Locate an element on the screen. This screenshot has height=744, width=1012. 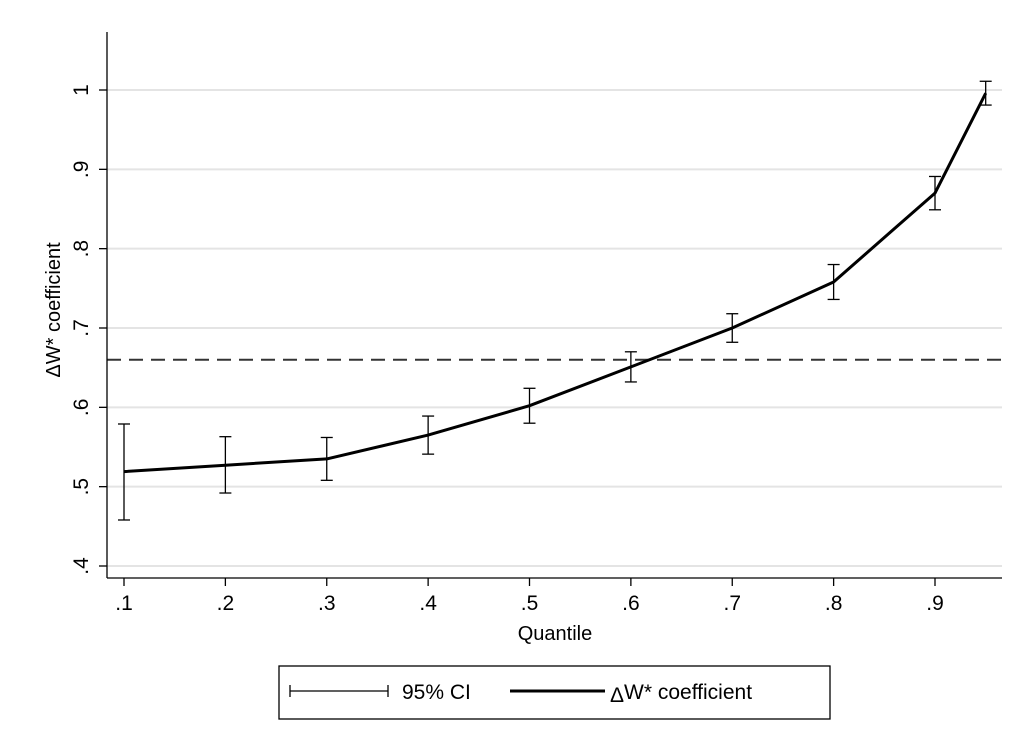
x-tick-label-1: .2 is located at coordinates (226, 603).